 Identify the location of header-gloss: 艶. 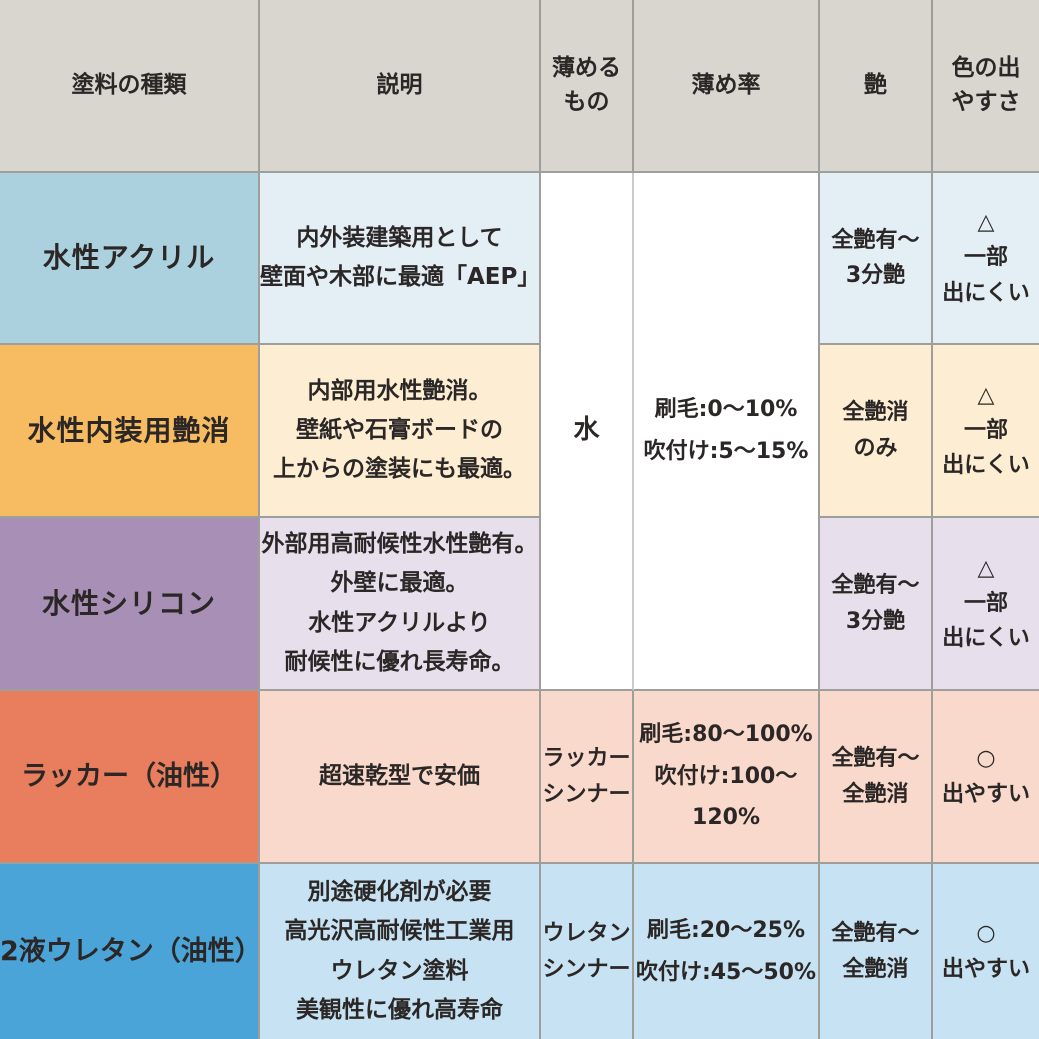
(876, 86).